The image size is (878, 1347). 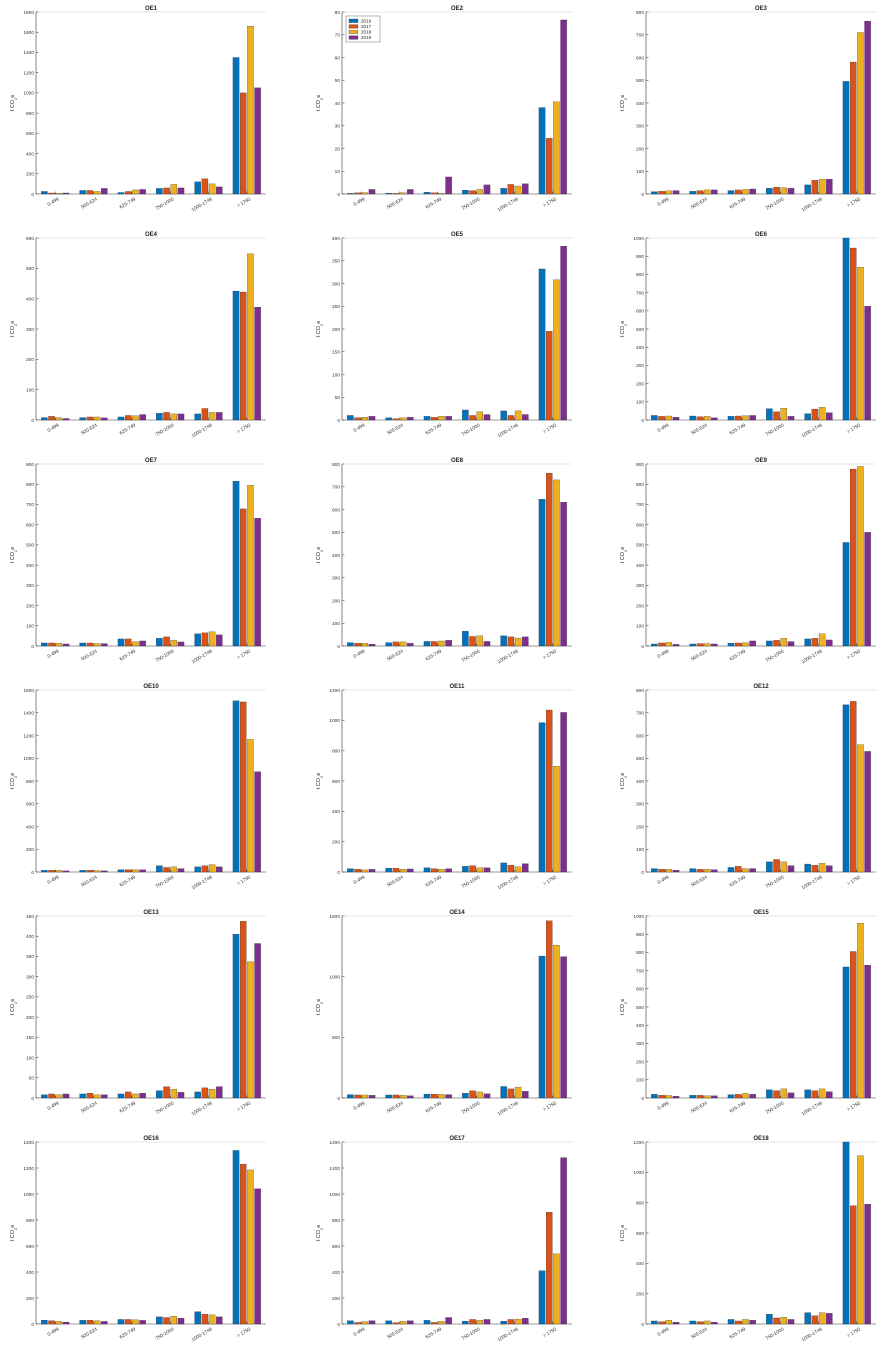 I want to click on y-tick-label: 400, so click(x=336, y=556).